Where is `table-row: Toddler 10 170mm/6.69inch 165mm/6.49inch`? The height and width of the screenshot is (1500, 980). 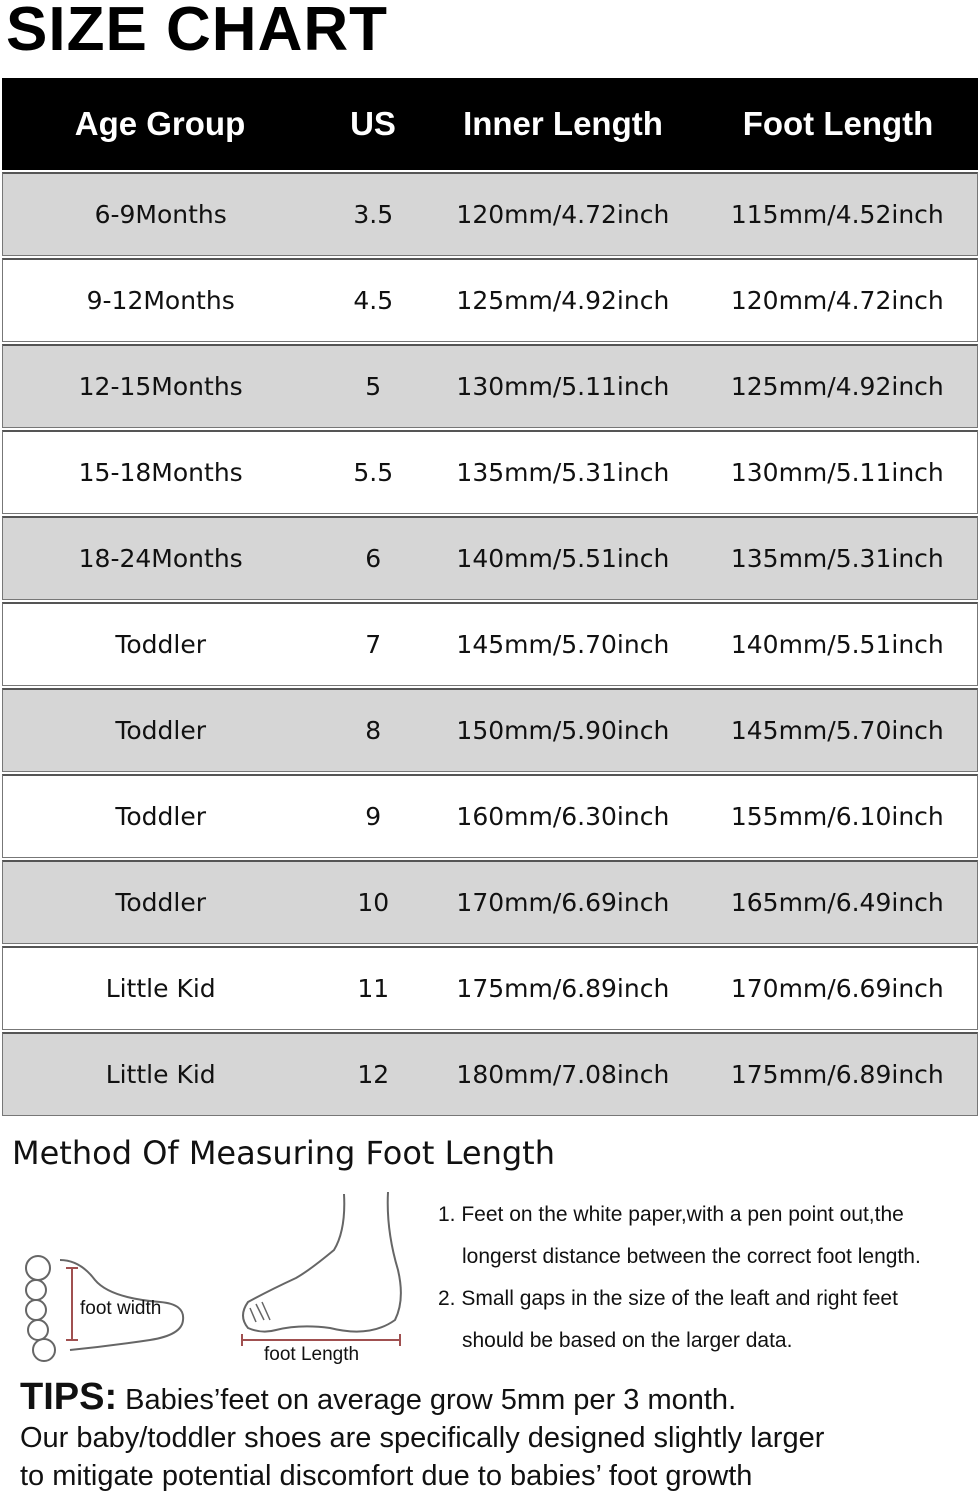 table-row: Toddler 10 170mm/6.69inch 165mm/6.49inch is located at coordinates (490, 902).